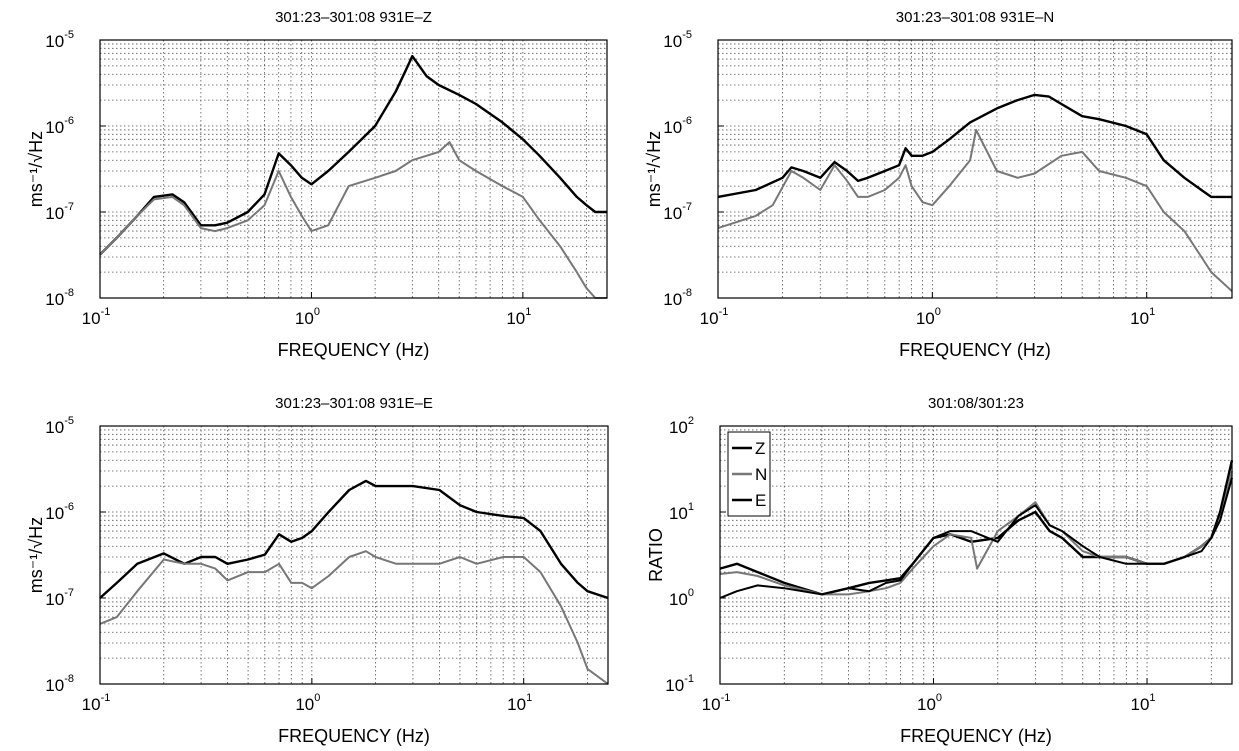 Image resolution: width=1239 pixels, height=751 pixels. What do you see at coordinates (975, 17) in the screenshot?
I see `chart-title: 301:23–301:08 931E–N` at bounding box center [975, 17].